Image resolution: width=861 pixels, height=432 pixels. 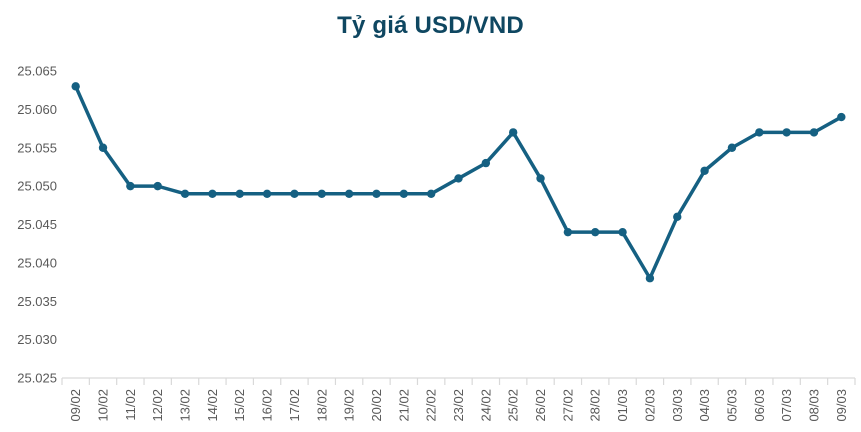 What do you see at coordinates (267, 405) in the screenshot?
I see `x-axis-label: 16/02` at bounding box center [267, 405].